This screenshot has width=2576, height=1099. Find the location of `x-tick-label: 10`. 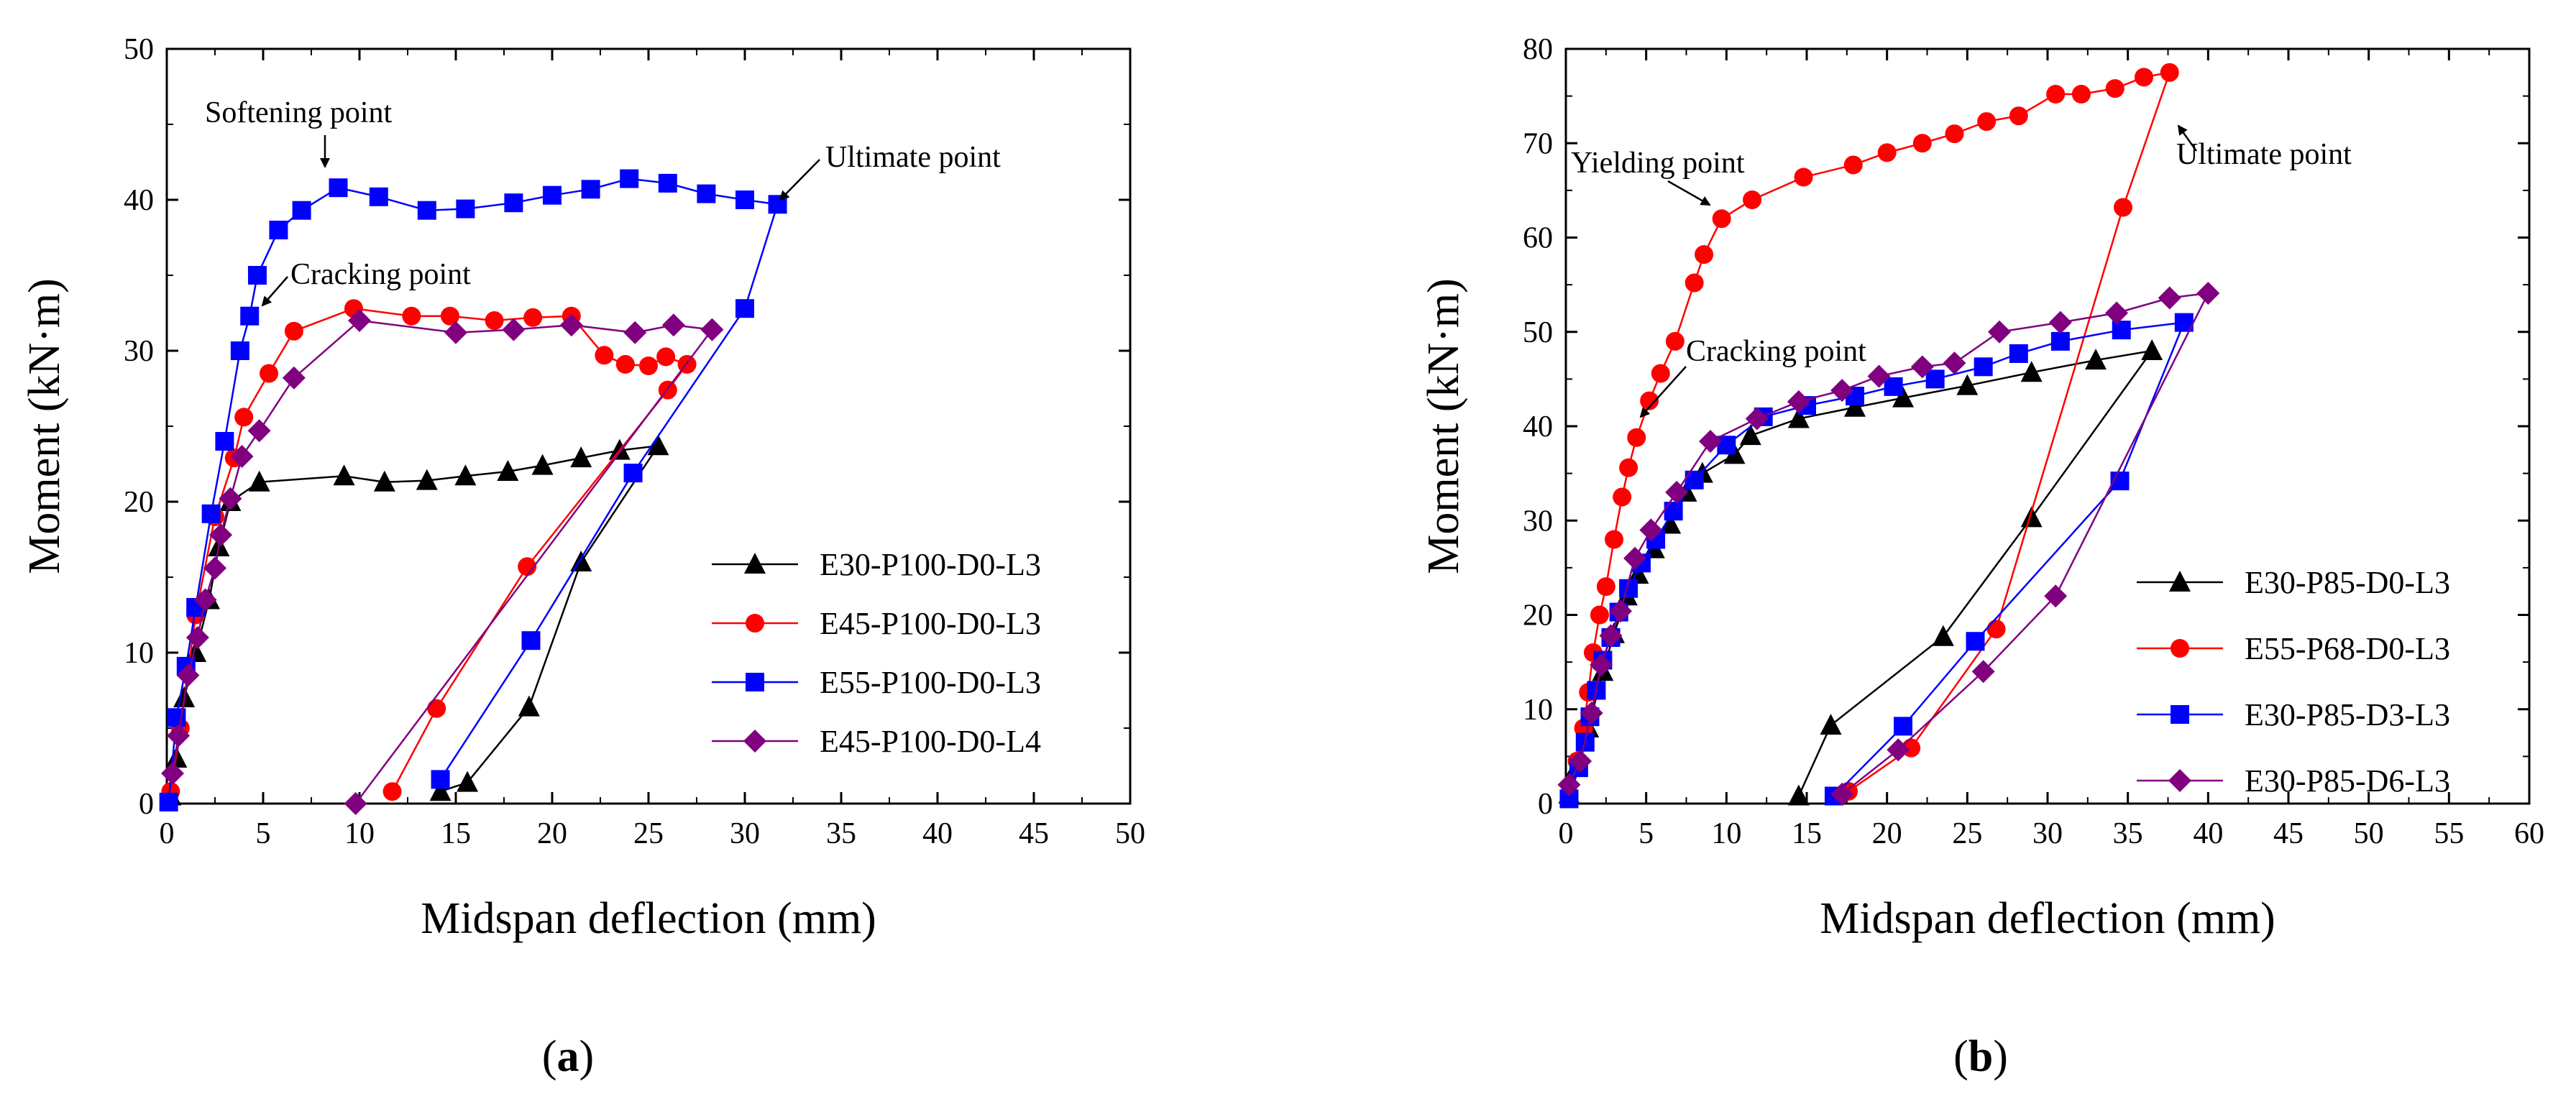

x-tick-label: 10 is located at coordinates (1726, 833).